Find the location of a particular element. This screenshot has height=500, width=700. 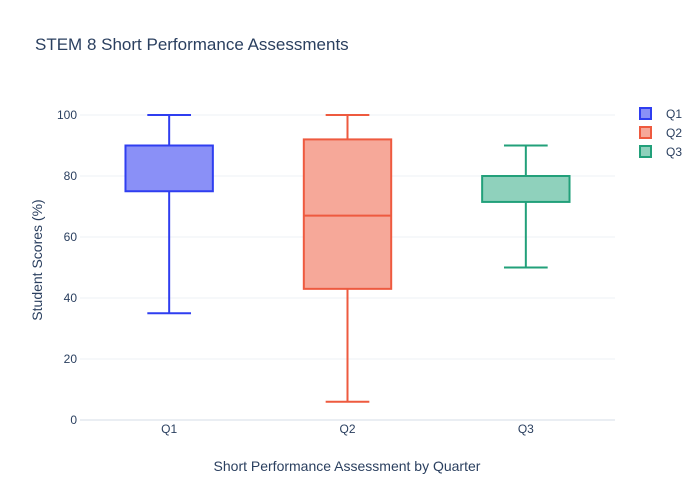

y-axis-ticks: 0 20 40 60 80 100 is located at coordinates (67, 267).